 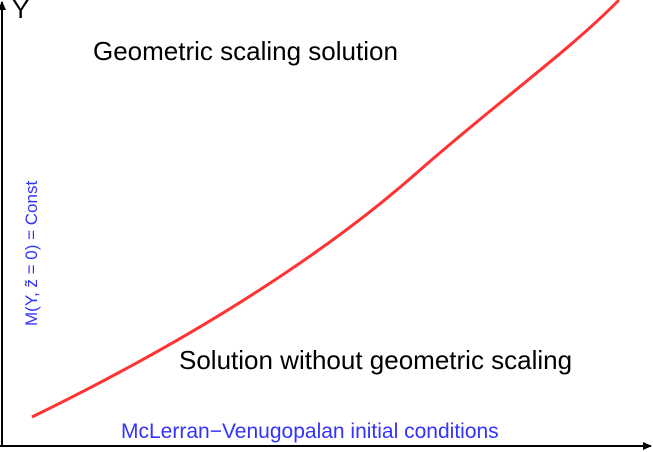 What do you see at coordinates (310, 431) in the screenshot?
I see `mv-initial-conditions-label: McLerran−Venugopalan initial conditions` at bounding box center [310, 431].